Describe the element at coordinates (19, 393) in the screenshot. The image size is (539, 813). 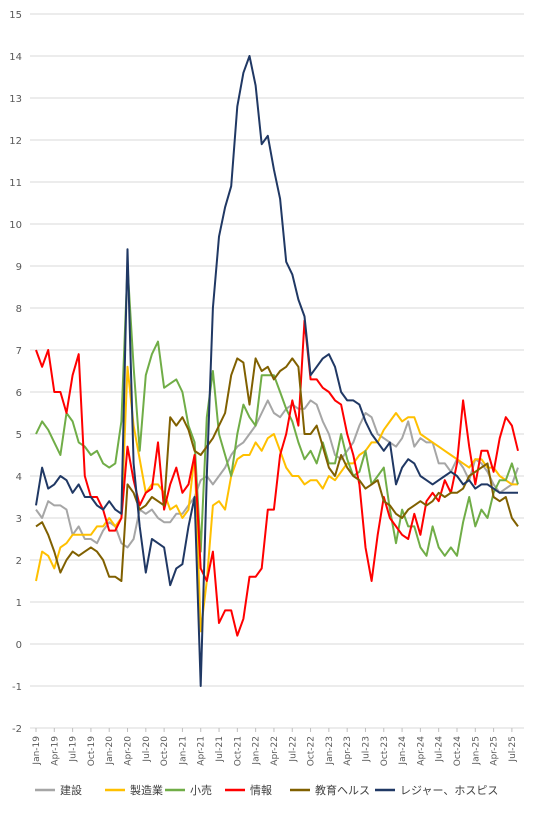
I see `y-tick-label: 6` at that location.